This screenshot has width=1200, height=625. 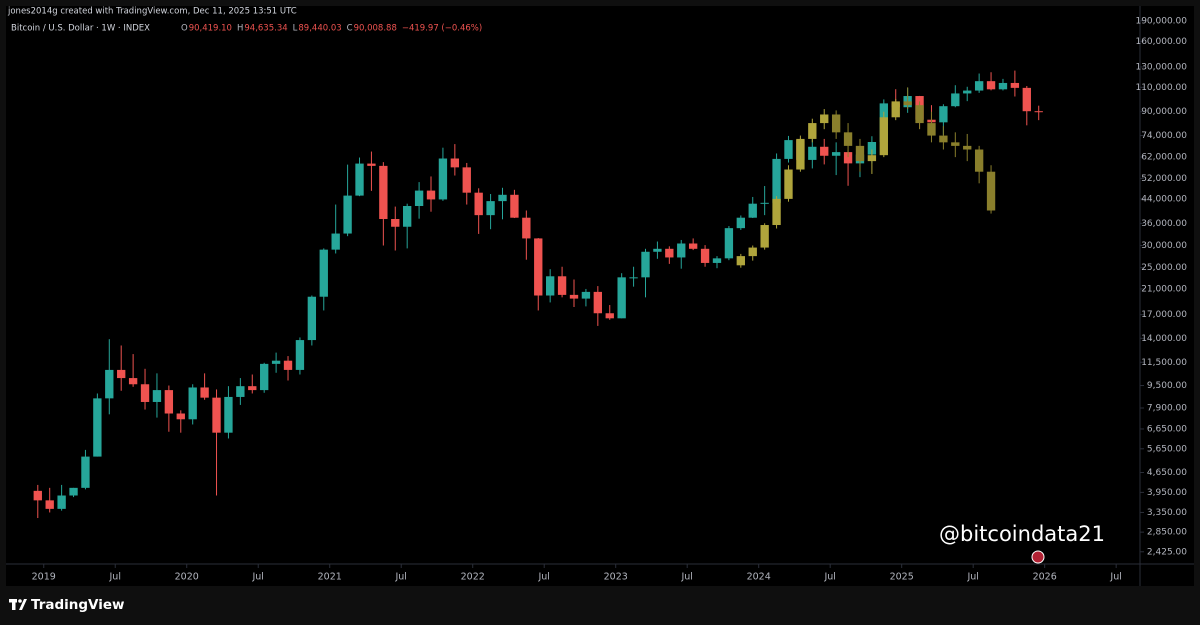 What do you see at coordinates (1164, 112) in the screenshot?
I see `y-tick-label: 90,000.00` at bounding box center [1164, 112].